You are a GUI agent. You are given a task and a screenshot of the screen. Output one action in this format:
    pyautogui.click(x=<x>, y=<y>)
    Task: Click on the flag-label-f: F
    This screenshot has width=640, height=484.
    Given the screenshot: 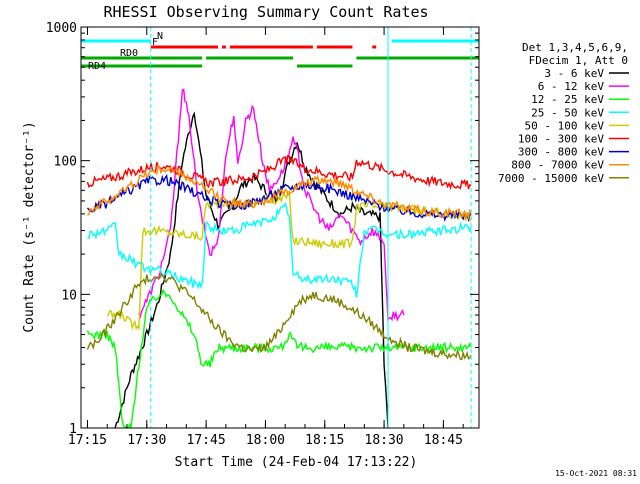 What is the action you would take?
    pyautogui.click(x=155, y=42)
    